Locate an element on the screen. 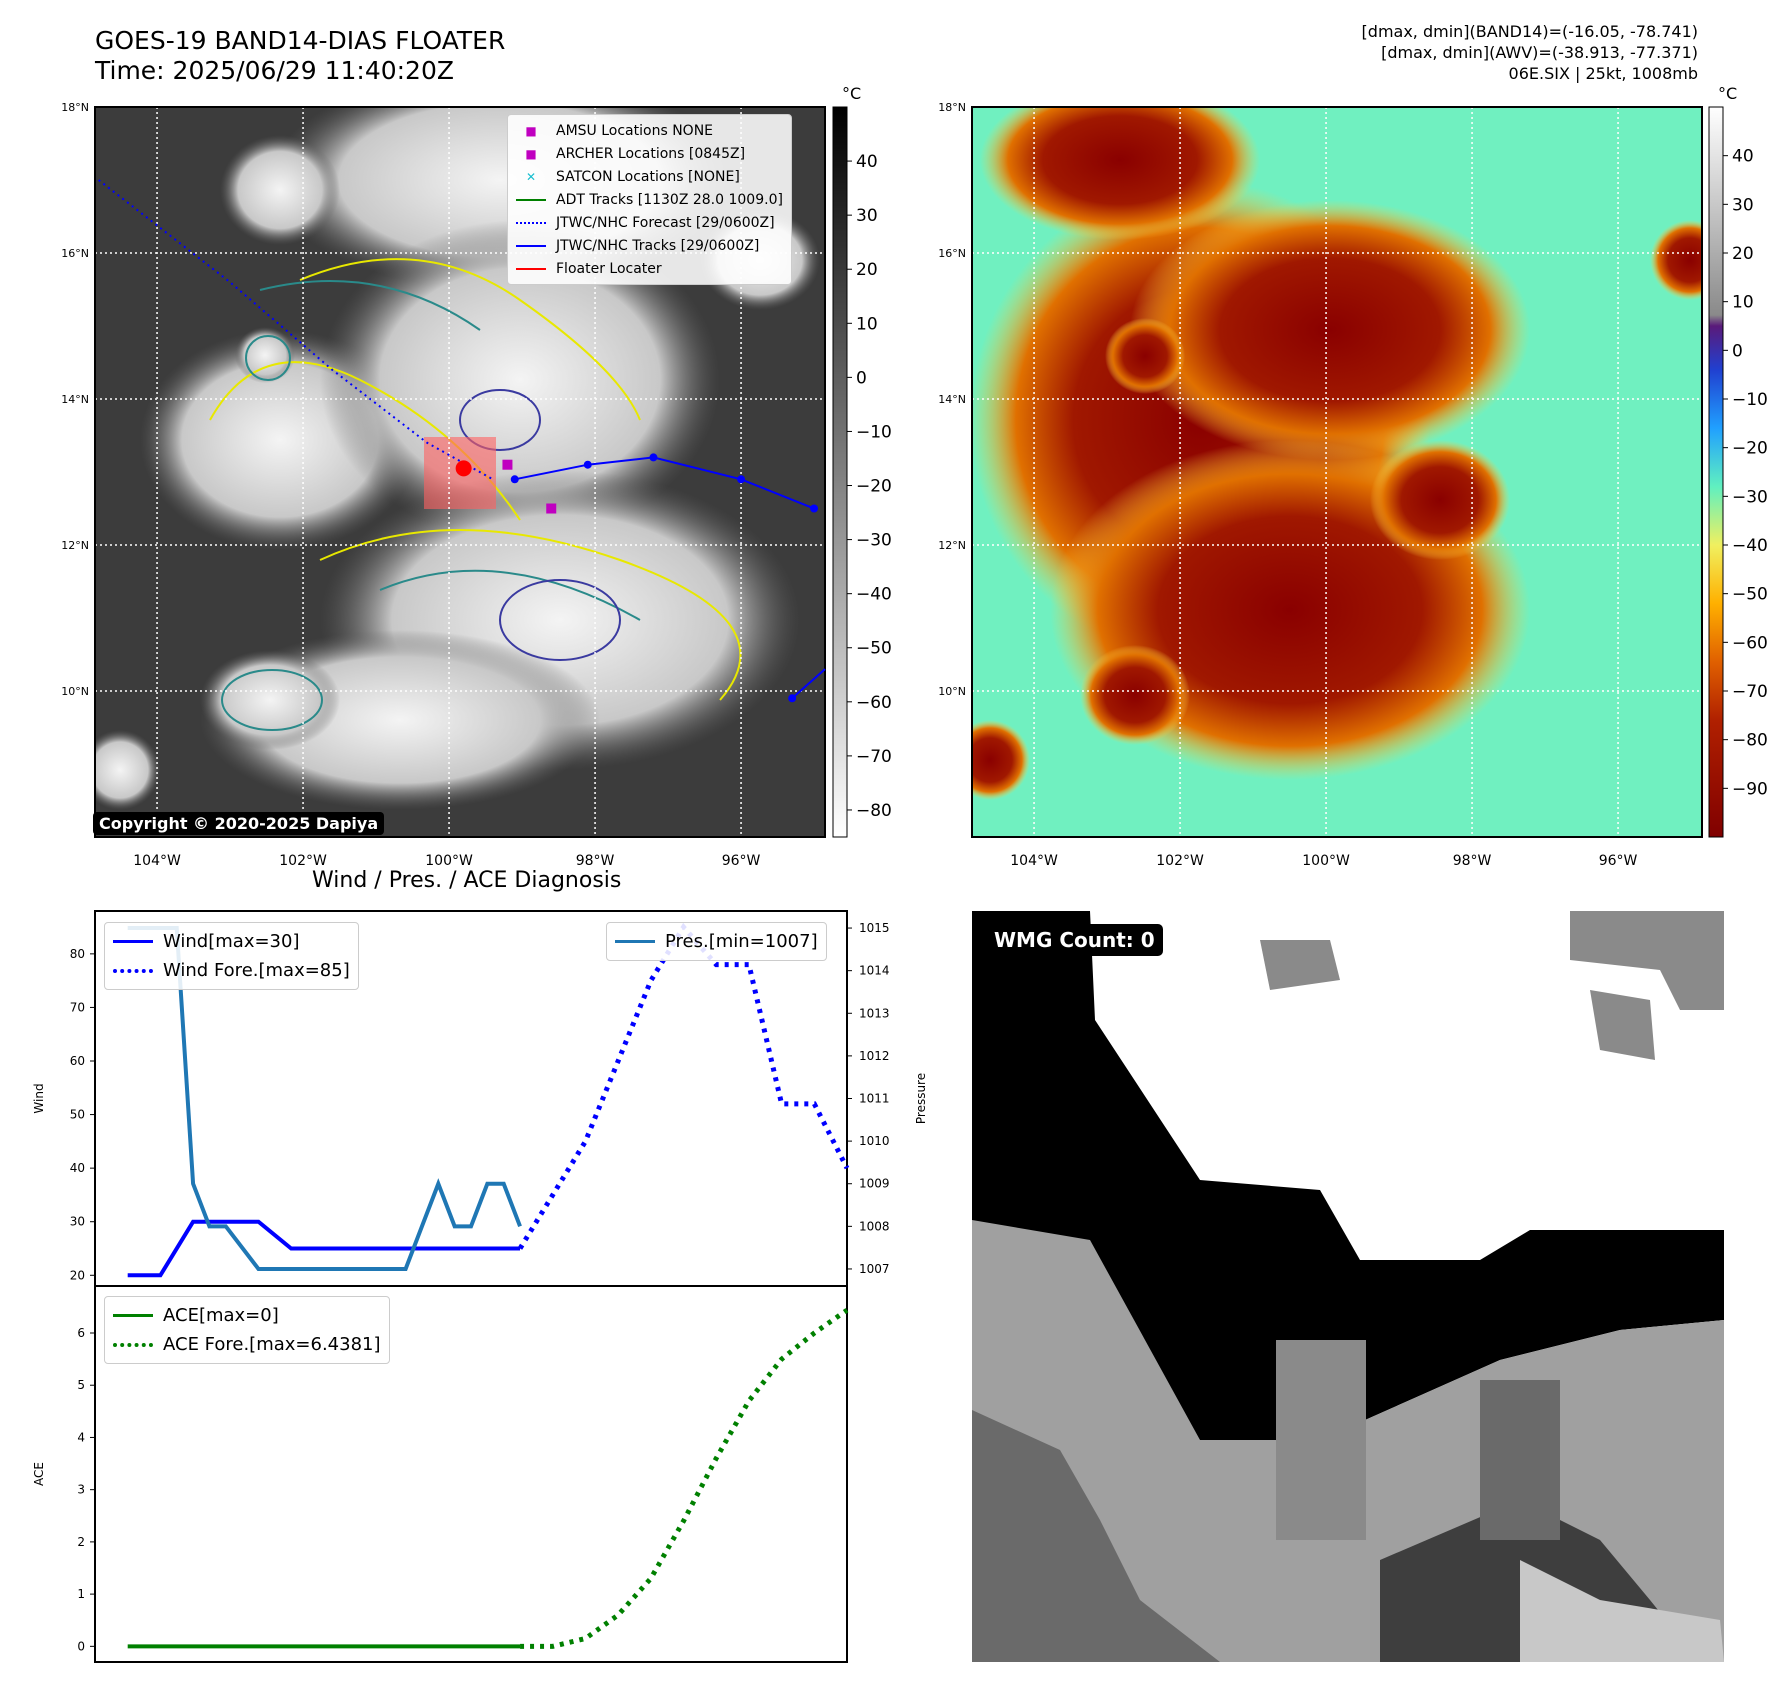 The width and height of the screenshot is (1788, 1696). y-tick-label: 60 is located at coordinates (77, 1061).